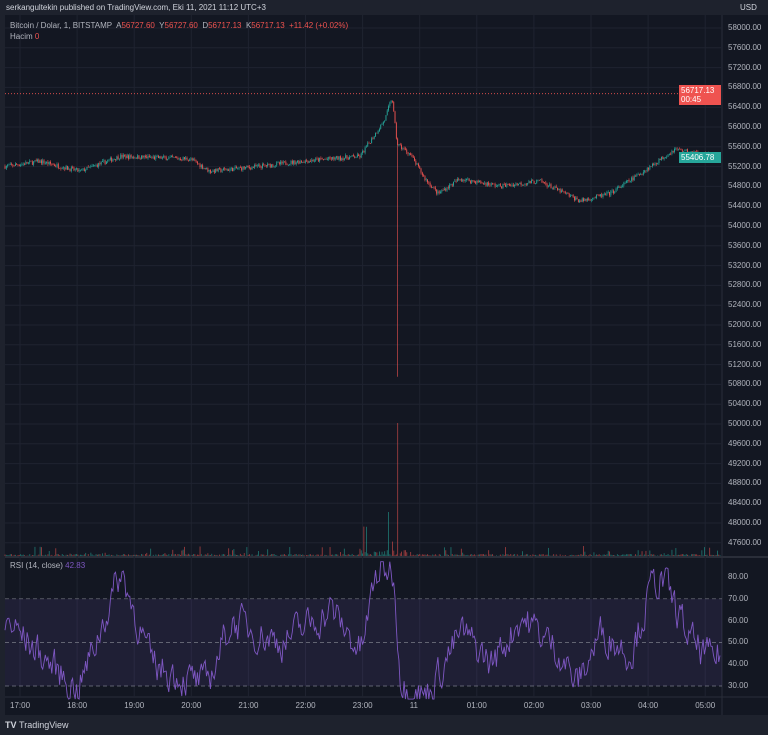 This screenshot has width=768, height=735. Describe the element at coordinates (37, 725) in the screenshot. I see `tradingview-logo: TV TradingView` at that location.